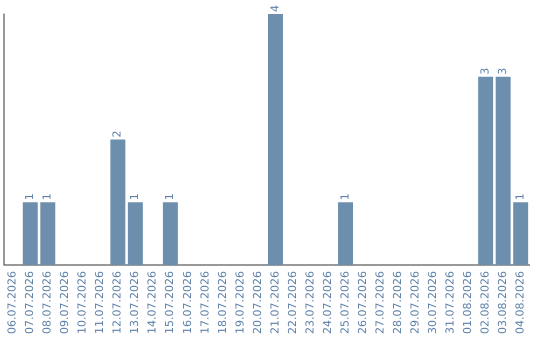  What do you see at coordinates (99, 302) in the screenshot?
I see `x-tick-label: 11.07.2026` at bounding box center [99, 302].